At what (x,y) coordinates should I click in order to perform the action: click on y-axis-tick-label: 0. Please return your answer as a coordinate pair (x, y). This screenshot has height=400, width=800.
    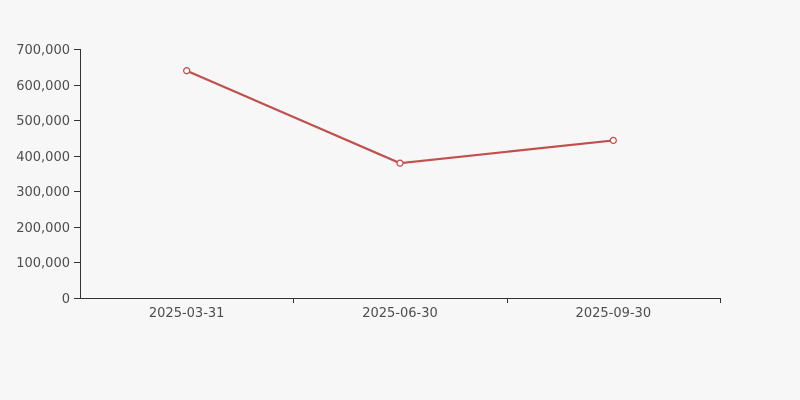
    Looking at the image, I should click on (66, 299).